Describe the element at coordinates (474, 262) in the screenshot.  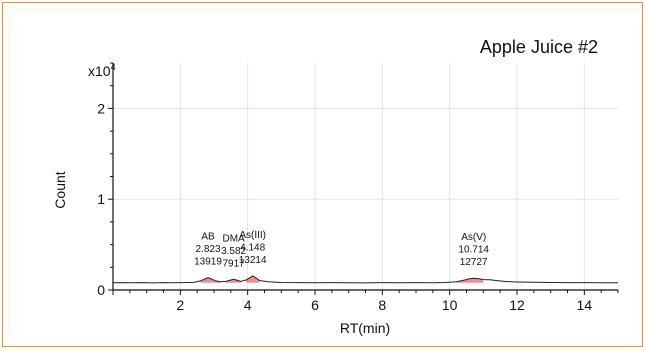
I see `peak-area-3: 12727` at that location.